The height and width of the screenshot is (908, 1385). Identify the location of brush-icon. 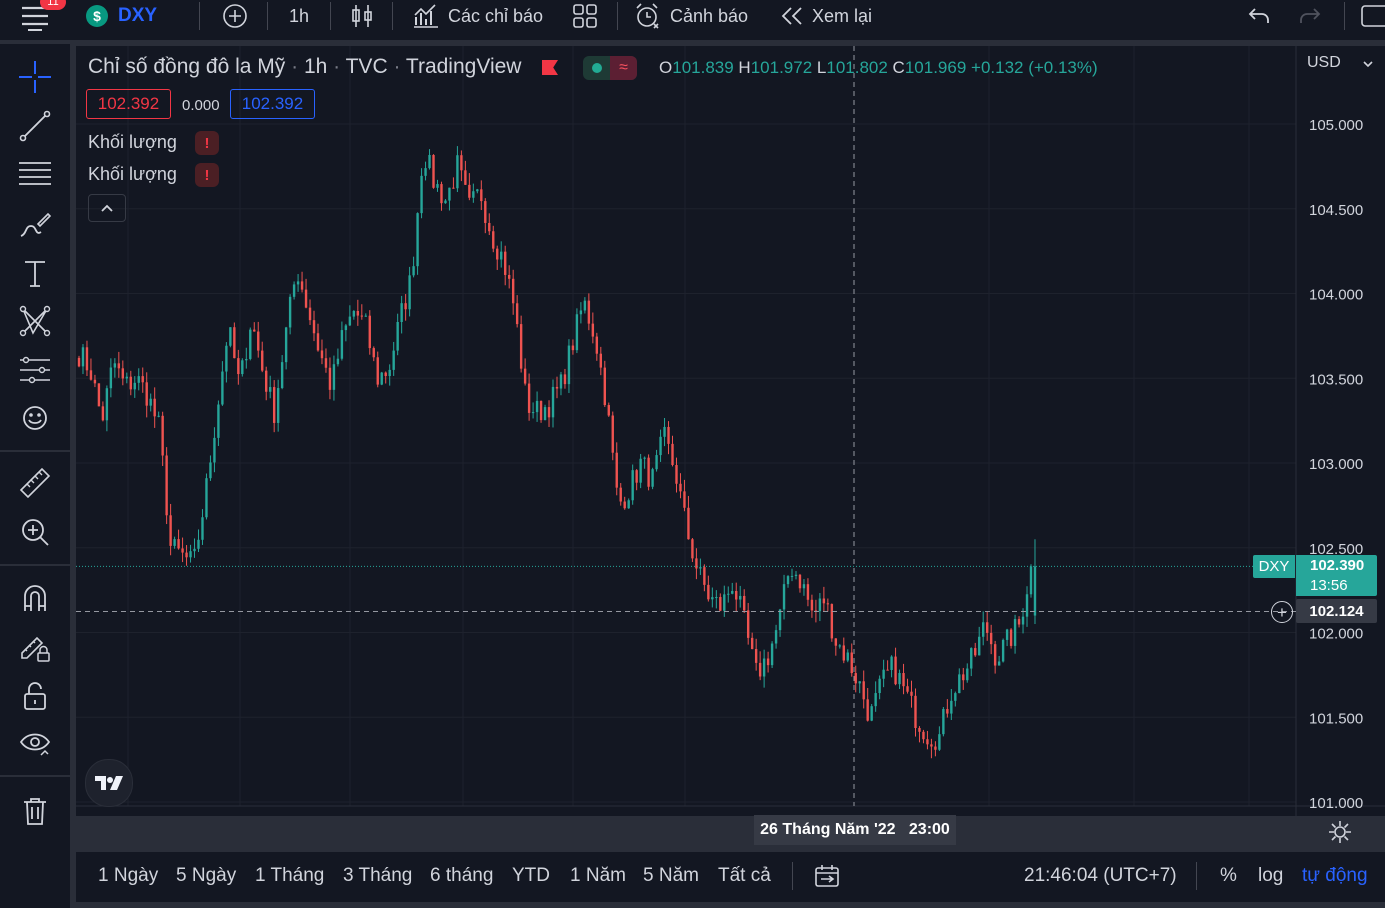
(36, 224).